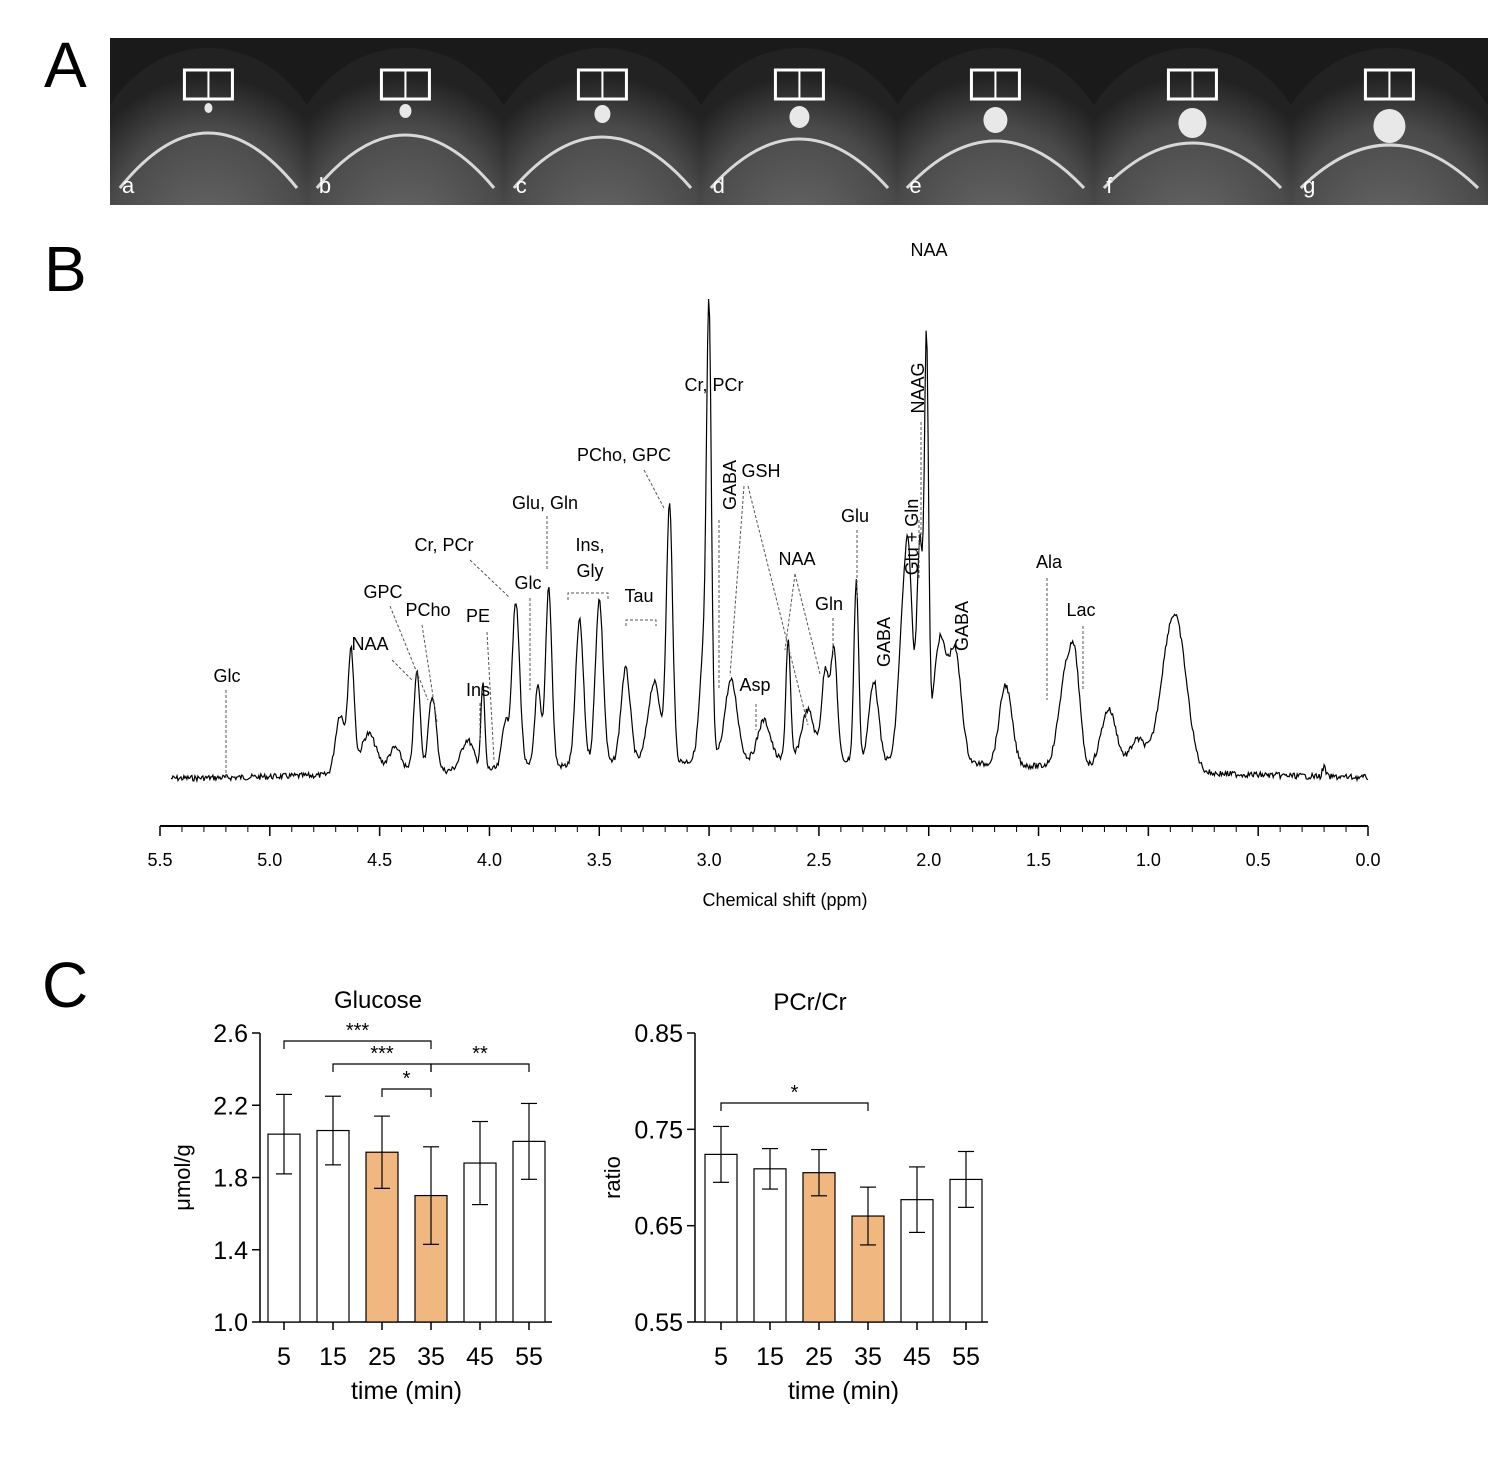  Describe the element at coordinates (770, 1245) in the screenshot. I see `bar` at that location.